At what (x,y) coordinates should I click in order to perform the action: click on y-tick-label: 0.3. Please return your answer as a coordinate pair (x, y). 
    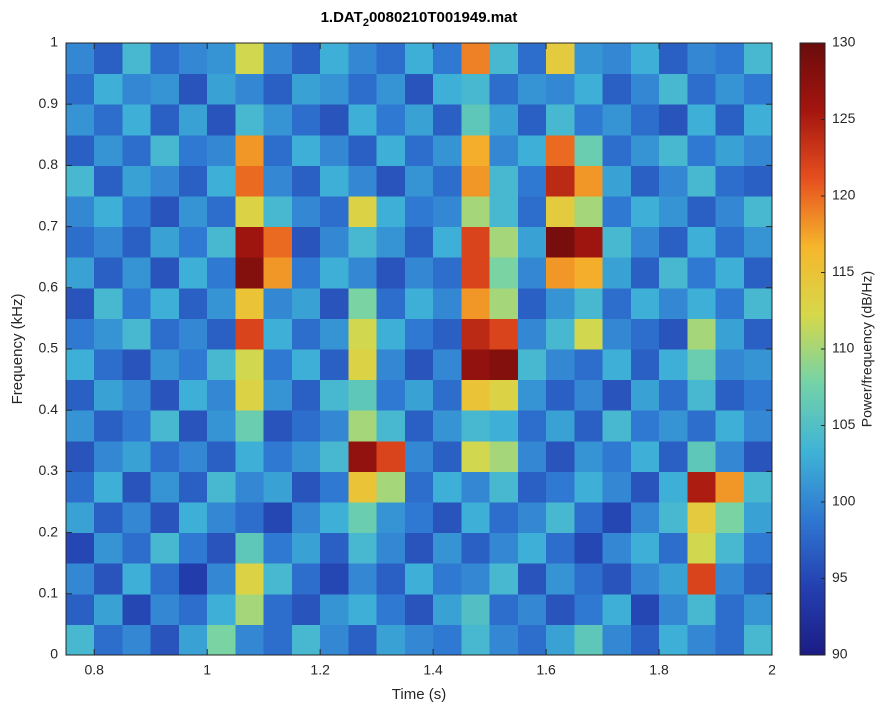
    Looking at the image, I should click on (49, 470).